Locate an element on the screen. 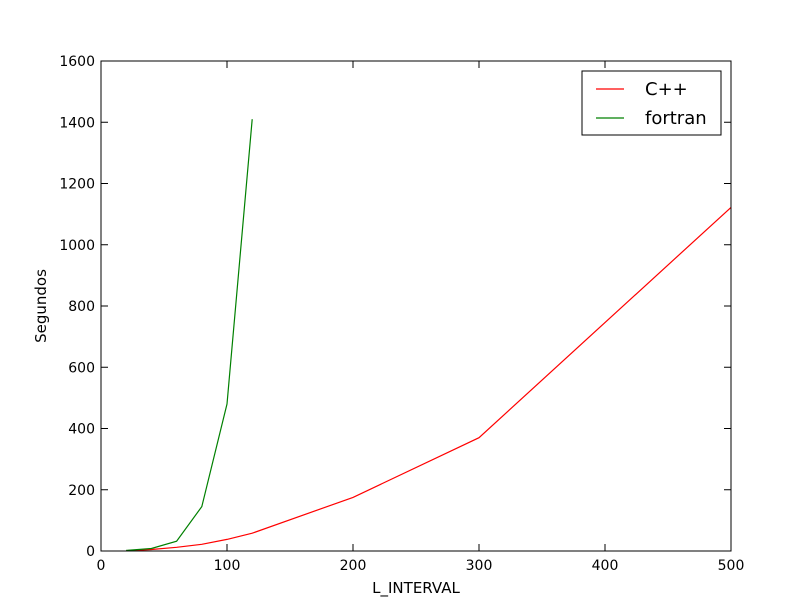 The image size is (812, 612). legend: C++ fortran is located at coordinates (651, 103).